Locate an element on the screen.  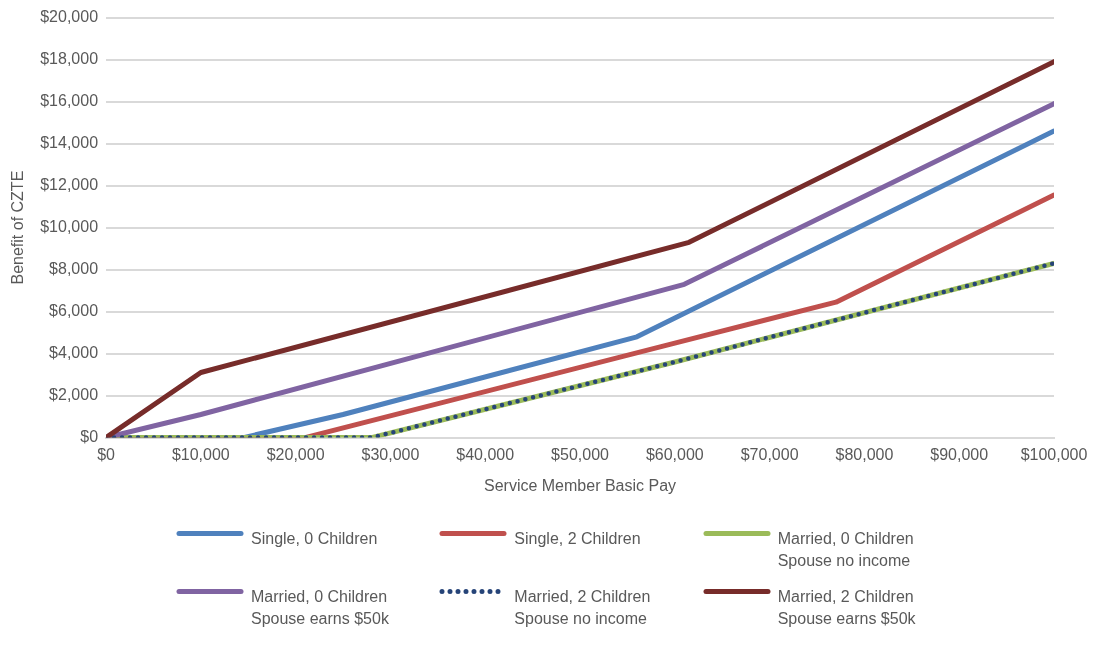
legend-label: Married, 0 Children Spouse no income is located at coordinates (846, 550).